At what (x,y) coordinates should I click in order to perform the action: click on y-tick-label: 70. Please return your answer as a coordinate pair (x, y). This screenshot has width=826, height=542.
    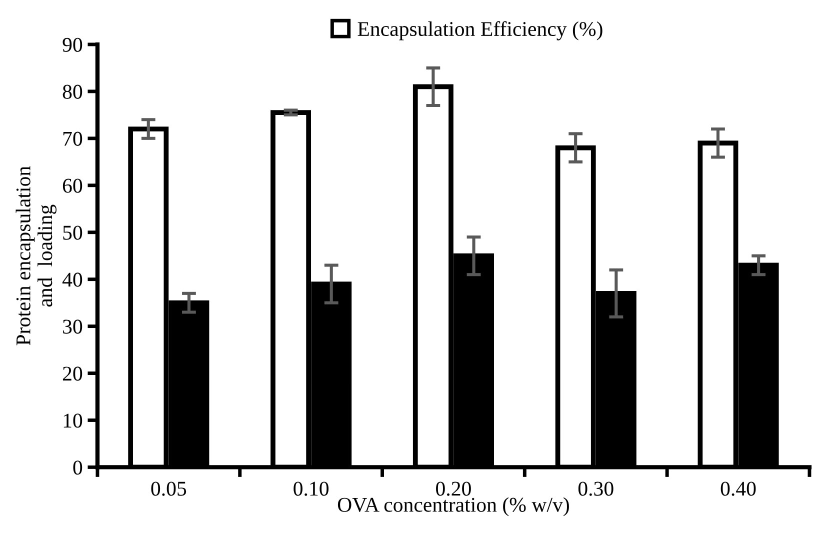
    Looking at the image, I should click on (72, 139).